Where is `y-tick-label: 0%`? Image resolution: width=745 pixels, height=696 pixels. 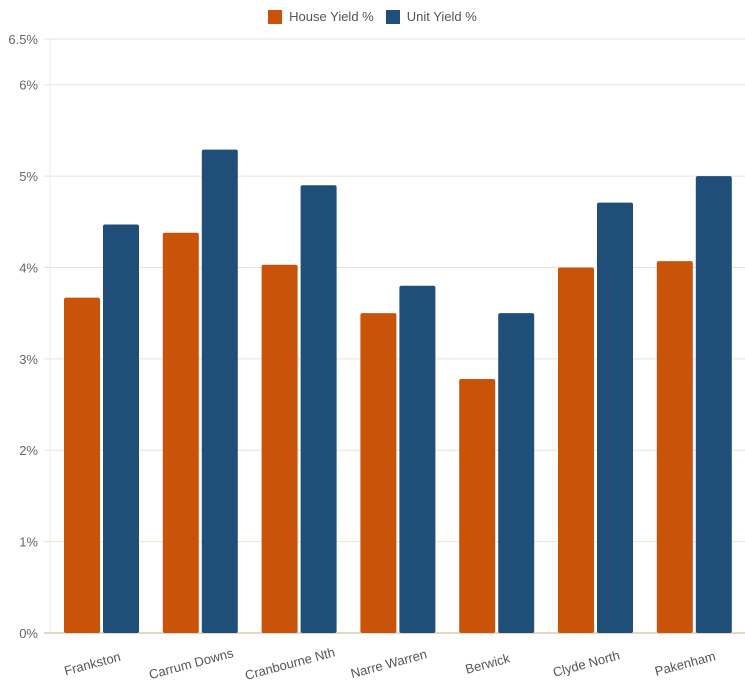
y-tick-label: 0% is located at coordinates (28, 633).